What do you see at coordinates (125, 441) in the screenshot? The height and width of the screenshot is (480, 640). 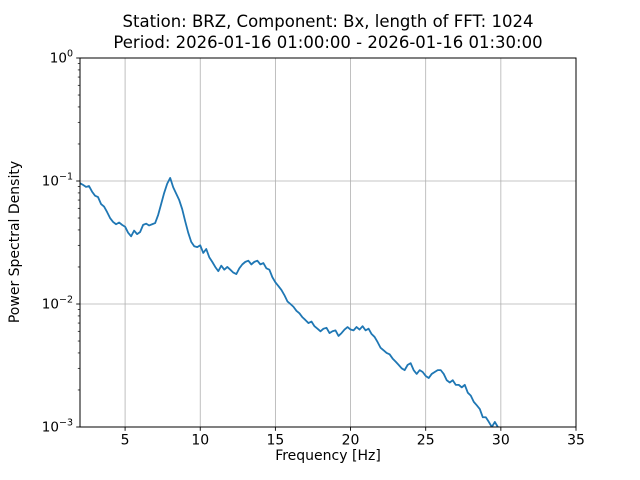 I see `x-tick-label: 5` at bounding box center [125, 441].